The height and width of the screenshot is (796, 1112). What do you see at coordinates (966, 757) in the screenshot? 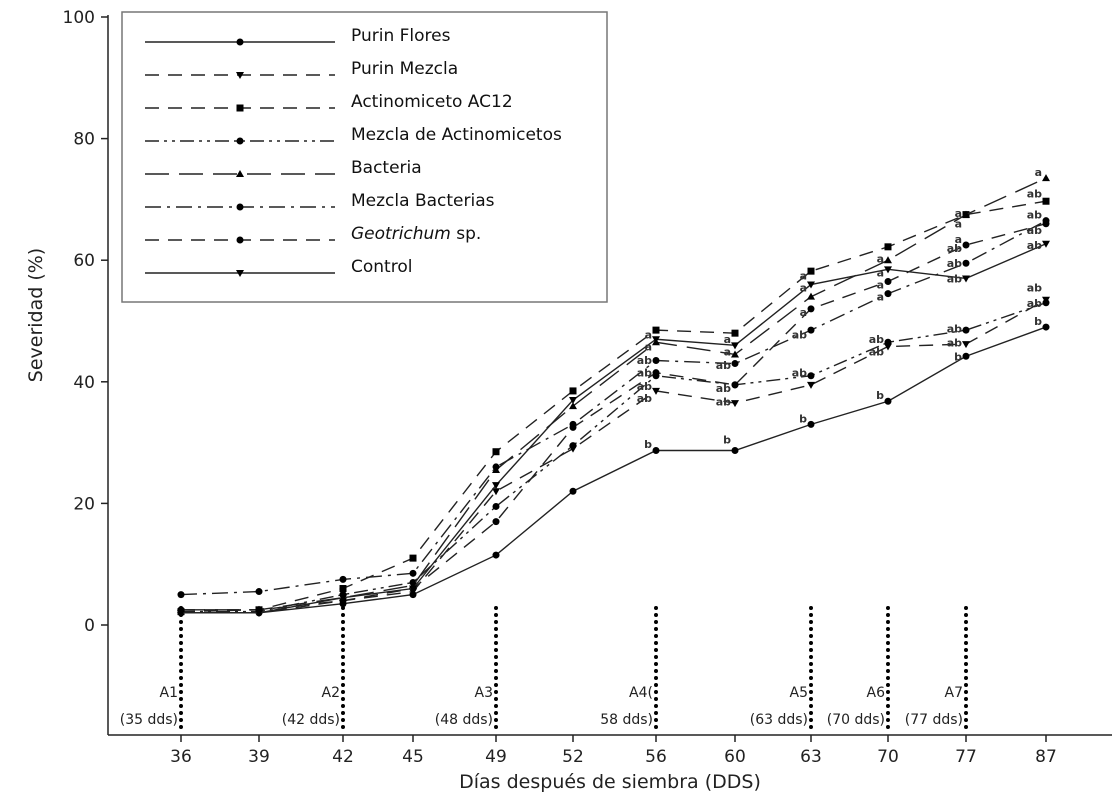
I see `x-tick-label: 77` at bounding box center [966, 757].